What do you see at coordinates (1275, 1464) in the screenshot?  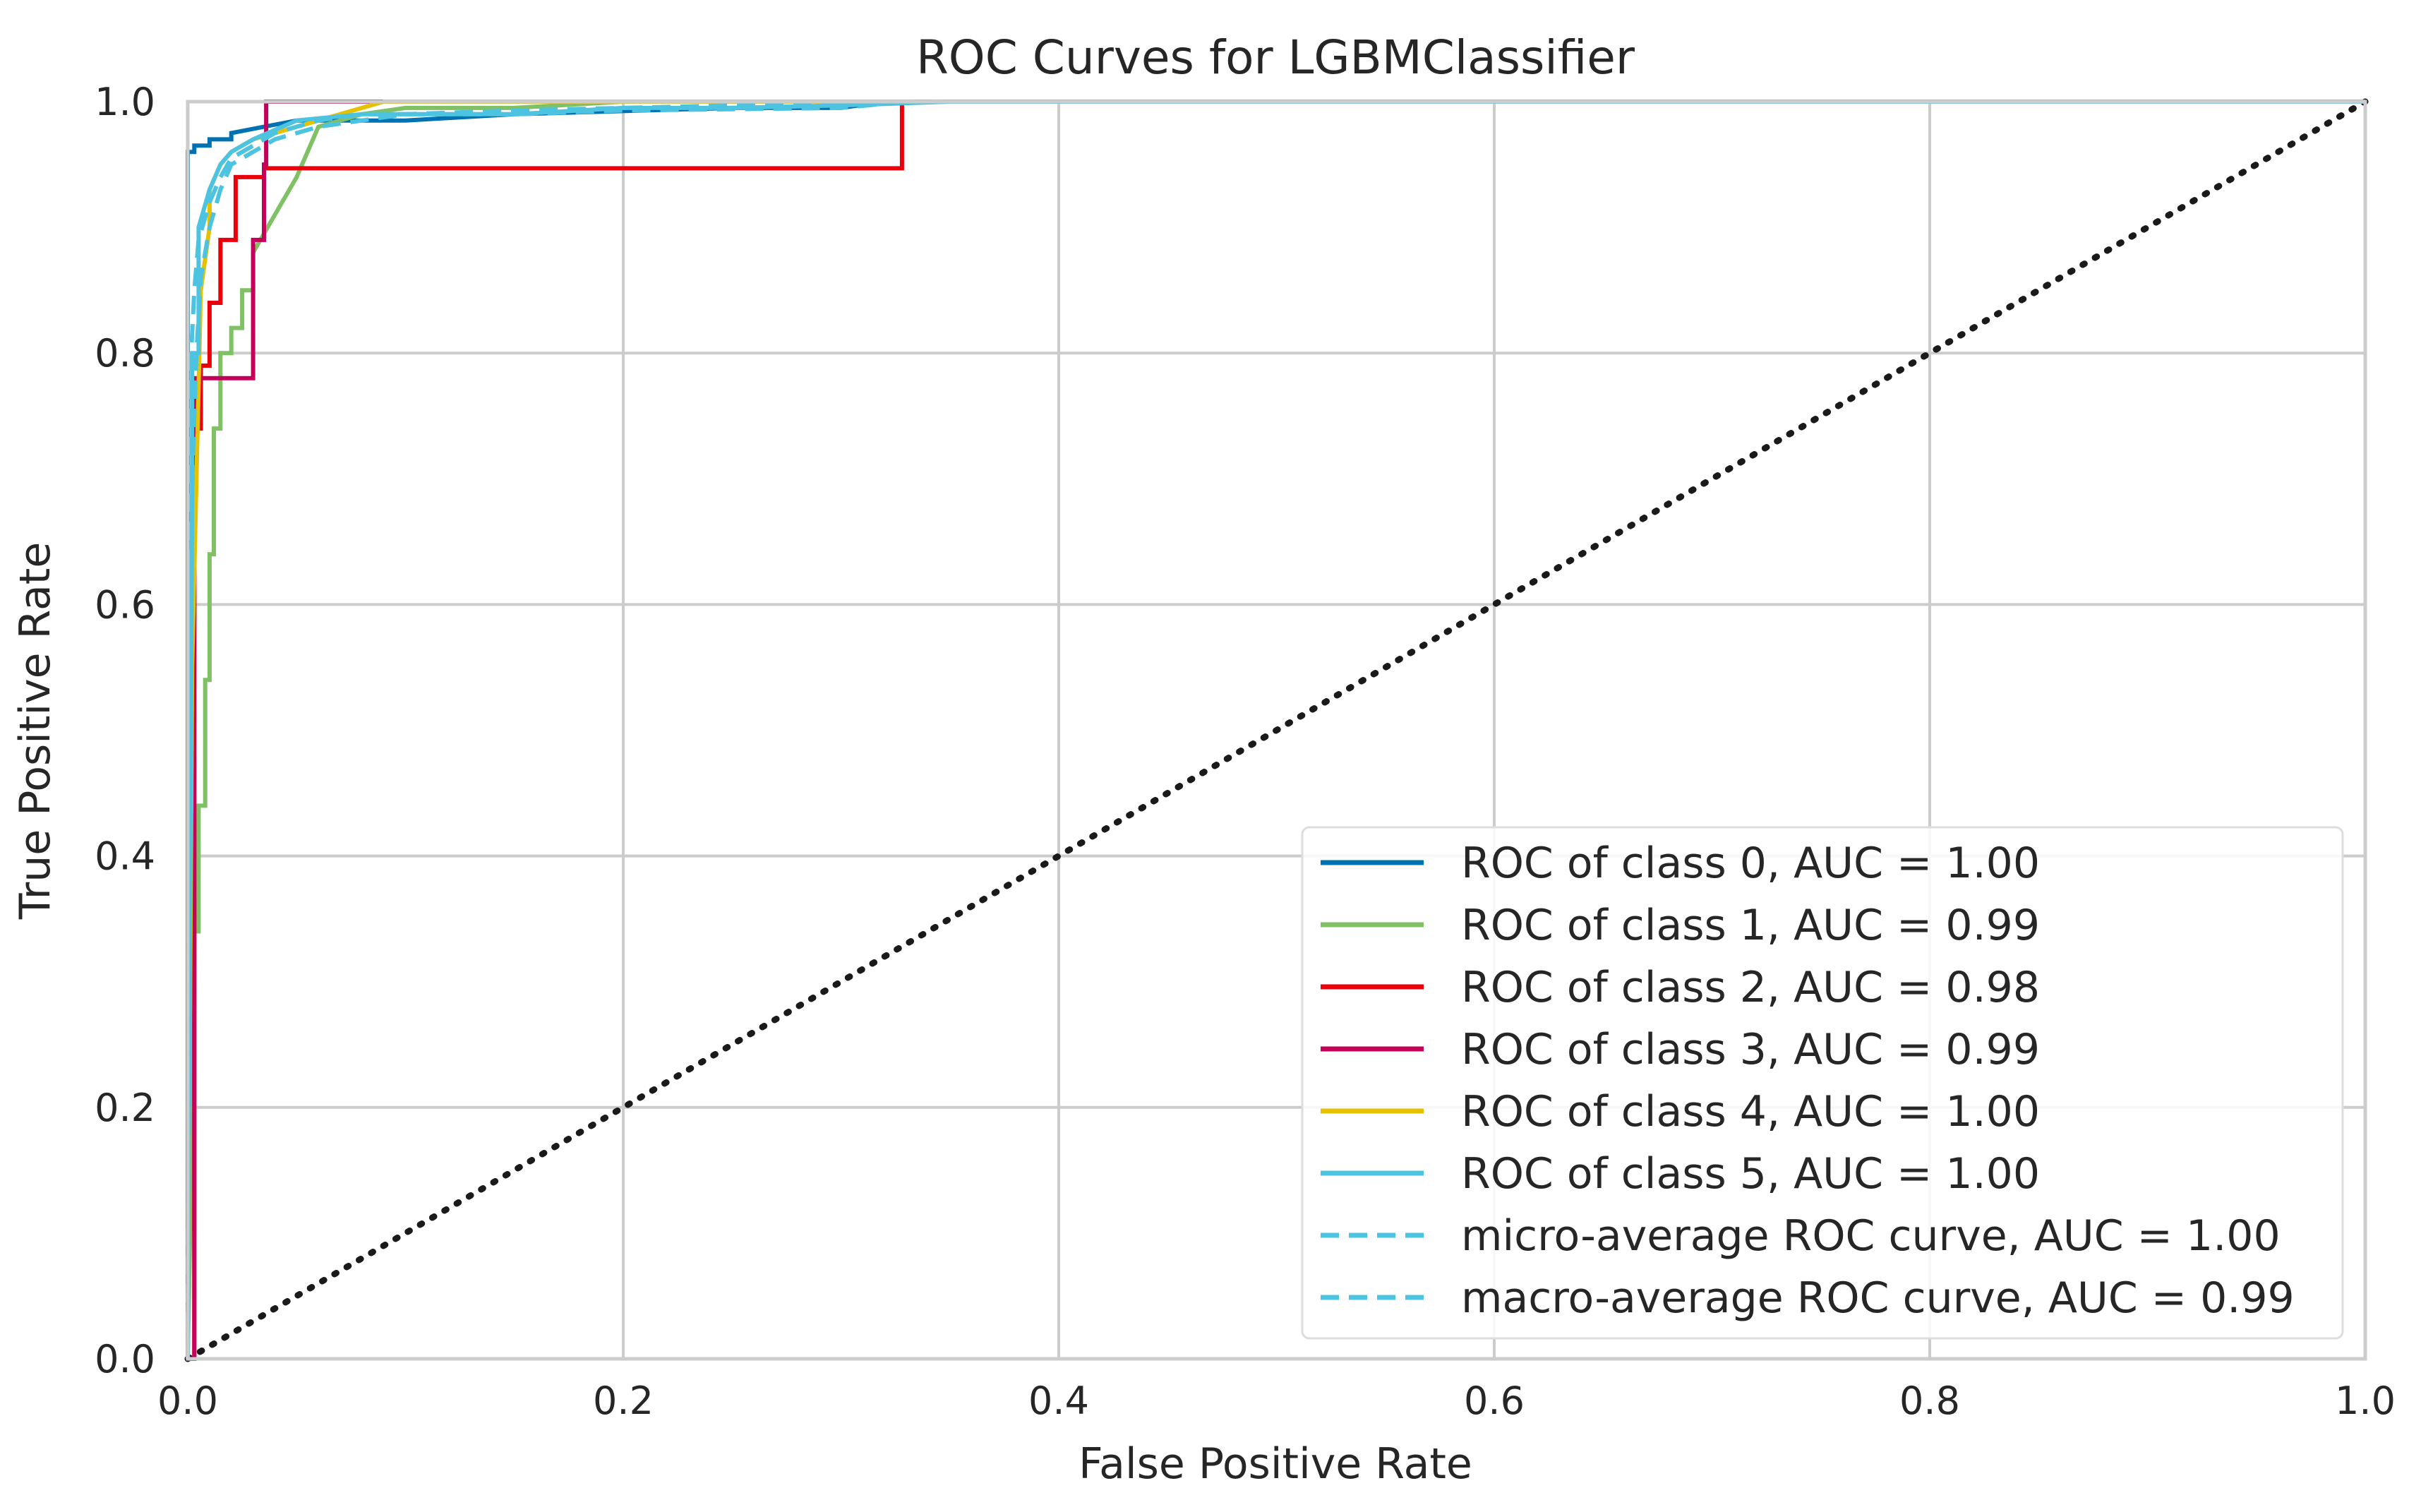 I see `x-axis-label: False Positive Rate` at bounding box center [1275, 1464].